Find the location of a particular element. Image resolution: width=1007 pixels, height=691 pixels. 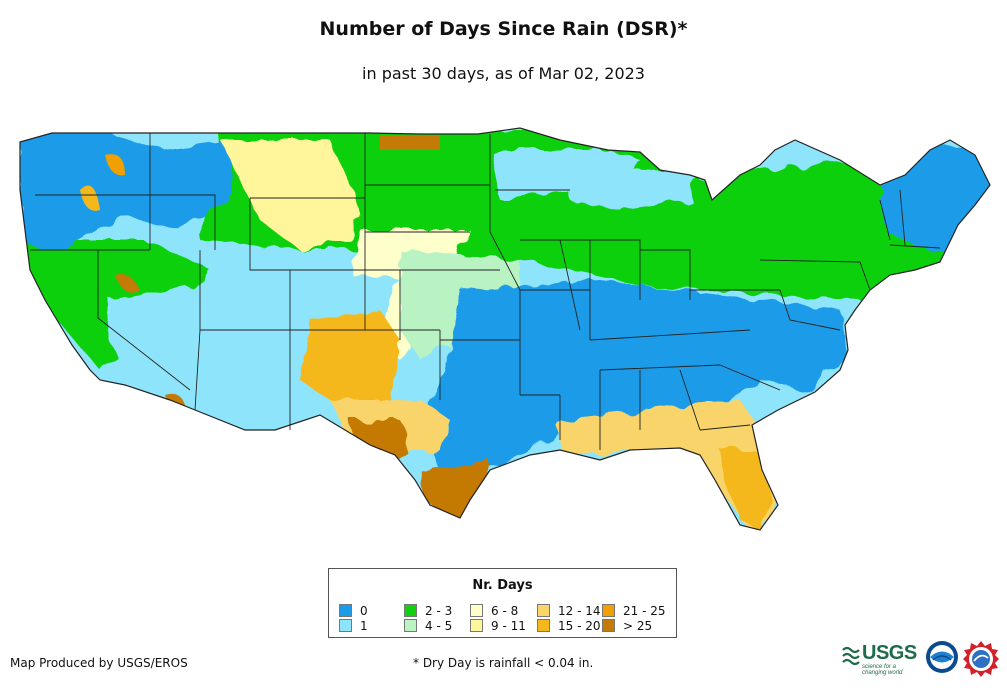

legend-label: 6 - 8 is located at coordinates (505, 611).